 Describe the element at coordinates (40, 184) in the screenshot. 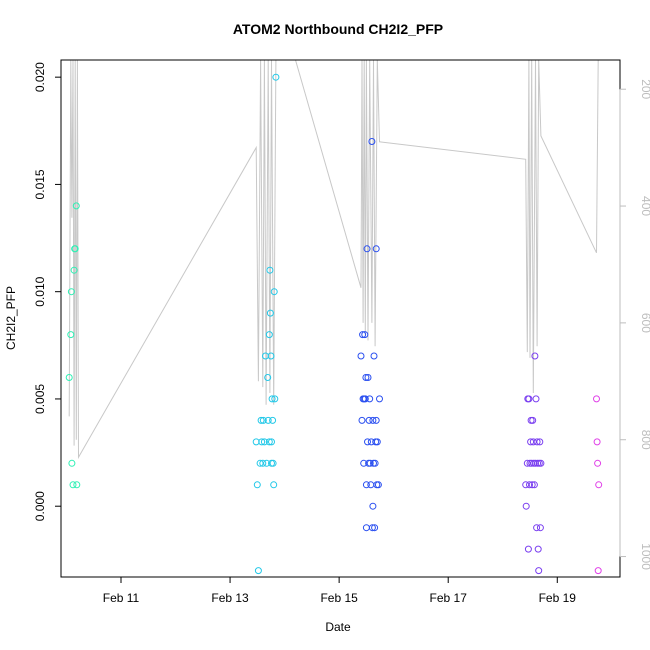

I see `y-tick-label: 0.015` at that location.